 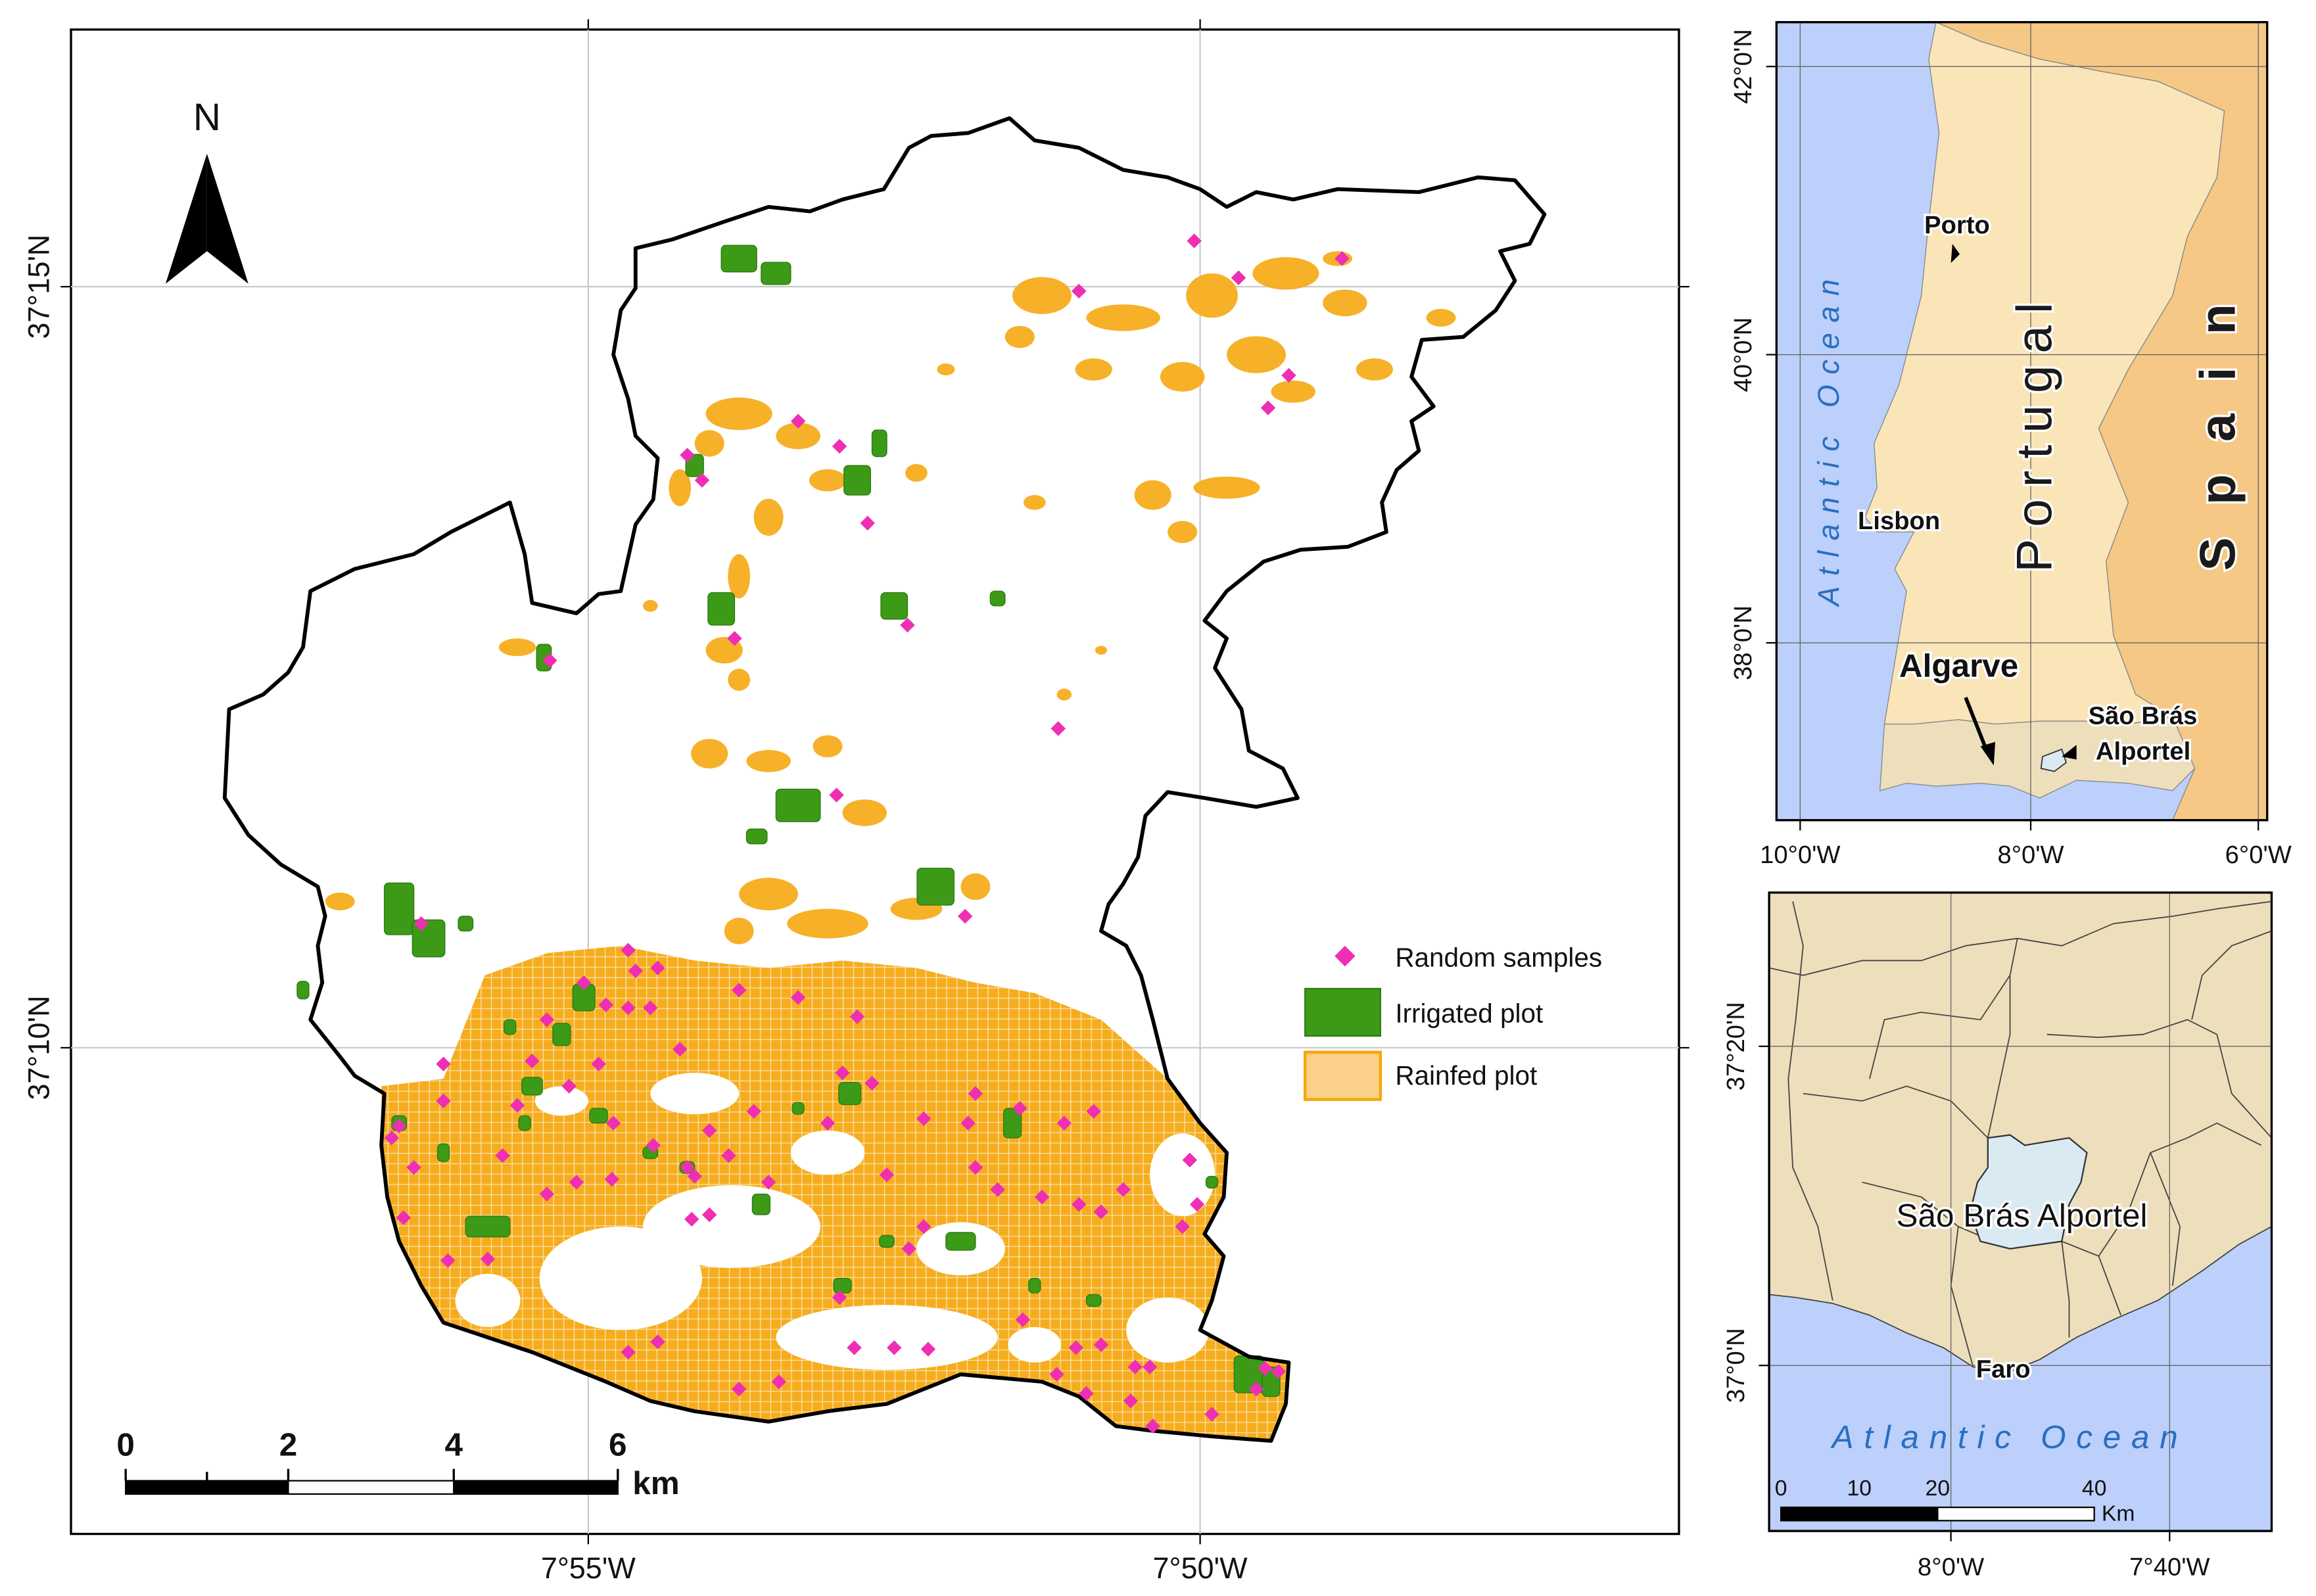 What do you see at coordinates (1736, 1046) in the screenshot?
I see `alg-lat-37-20n: 37°20'N` at bounding box center [1736, 1046].